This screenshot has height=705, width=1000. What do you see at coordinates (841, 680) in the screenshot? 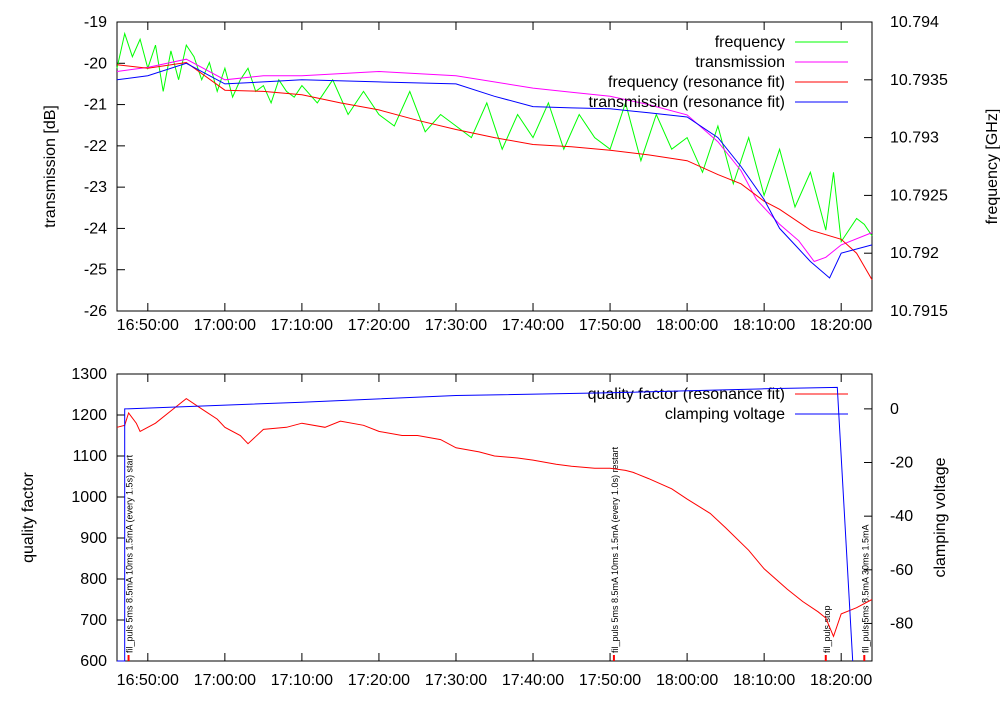
I see `panel2-xtick-label: 18:20:00` at bounding box center [841, 680].